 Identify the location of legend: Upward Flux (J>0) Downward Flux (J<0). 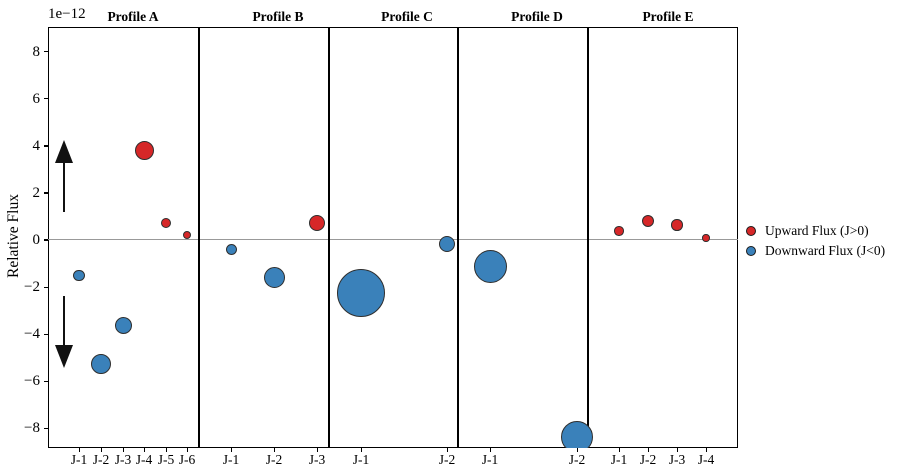
(815, 241).